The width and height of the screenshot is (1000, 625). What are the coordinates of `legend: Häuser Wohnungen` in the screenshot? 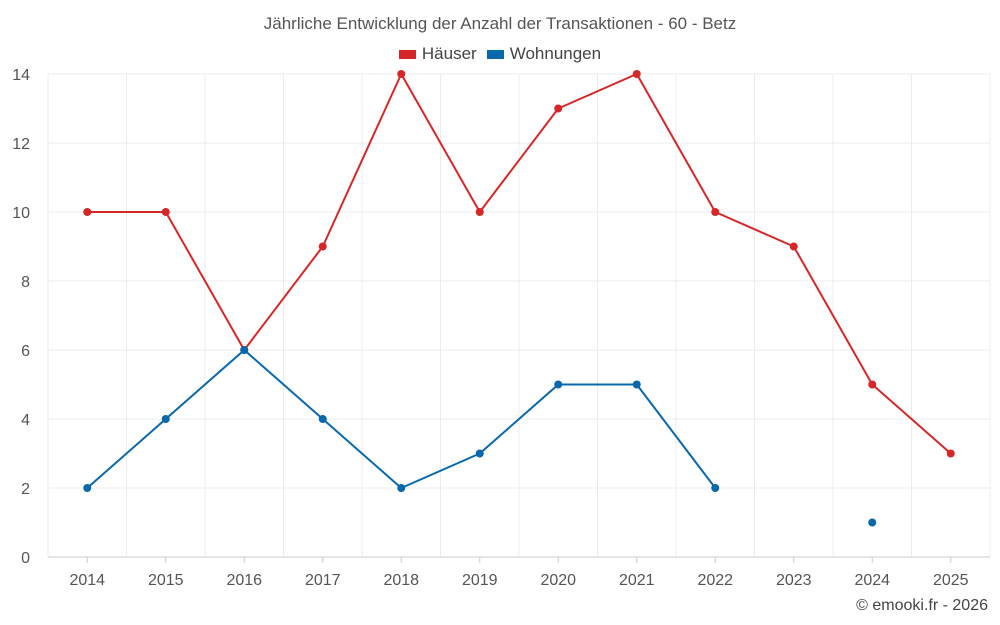 It's located at (500, 54).